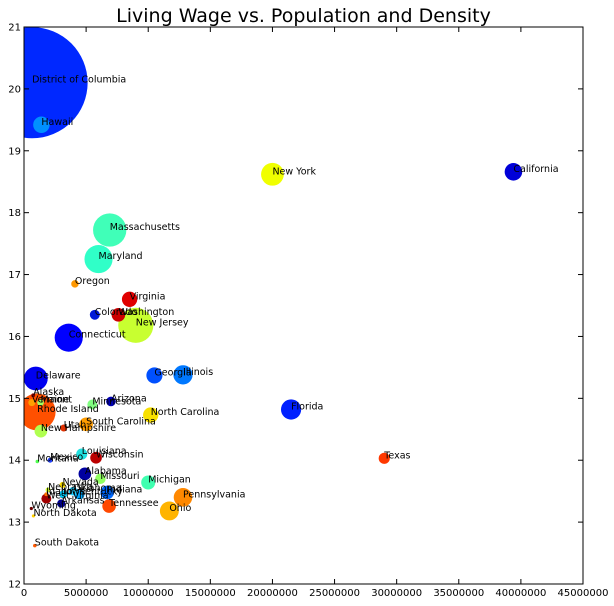 Image resolution: width=614 pixels, height=606 pixels. I want to click on point-maine, so click(40, 402).